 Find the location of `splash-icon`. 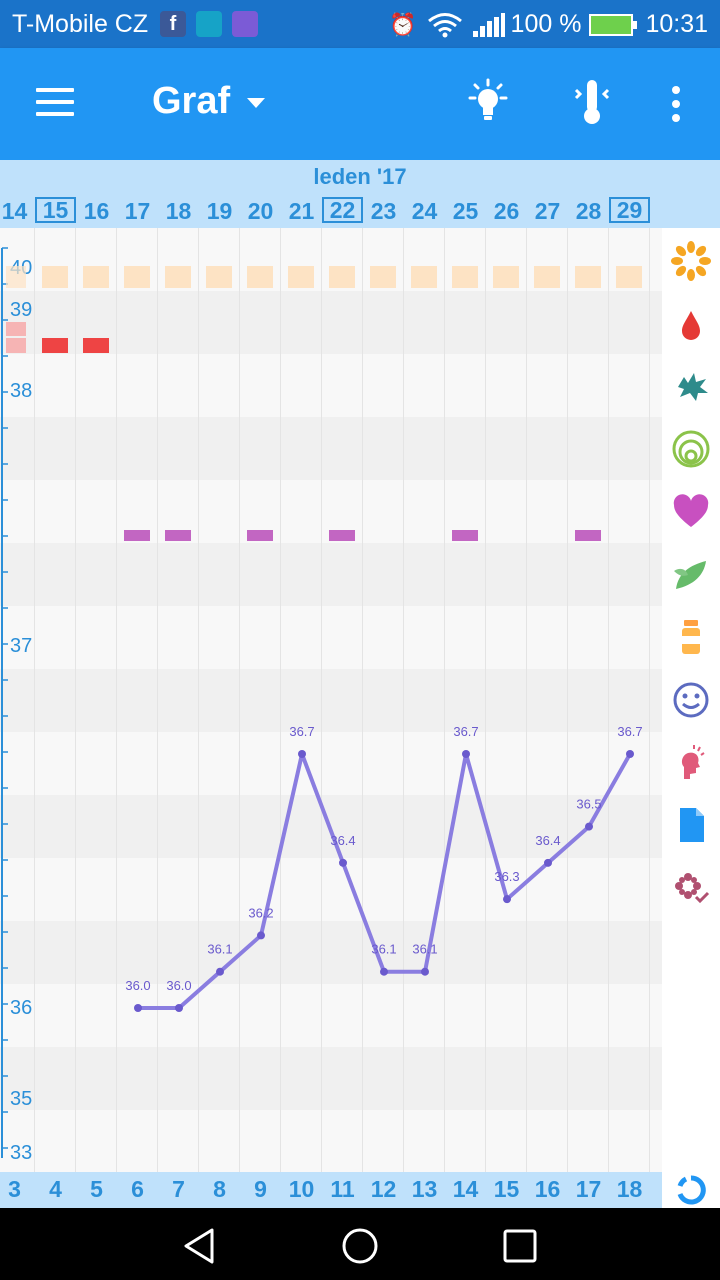

splash-icon is located at coordinates (691, 386).